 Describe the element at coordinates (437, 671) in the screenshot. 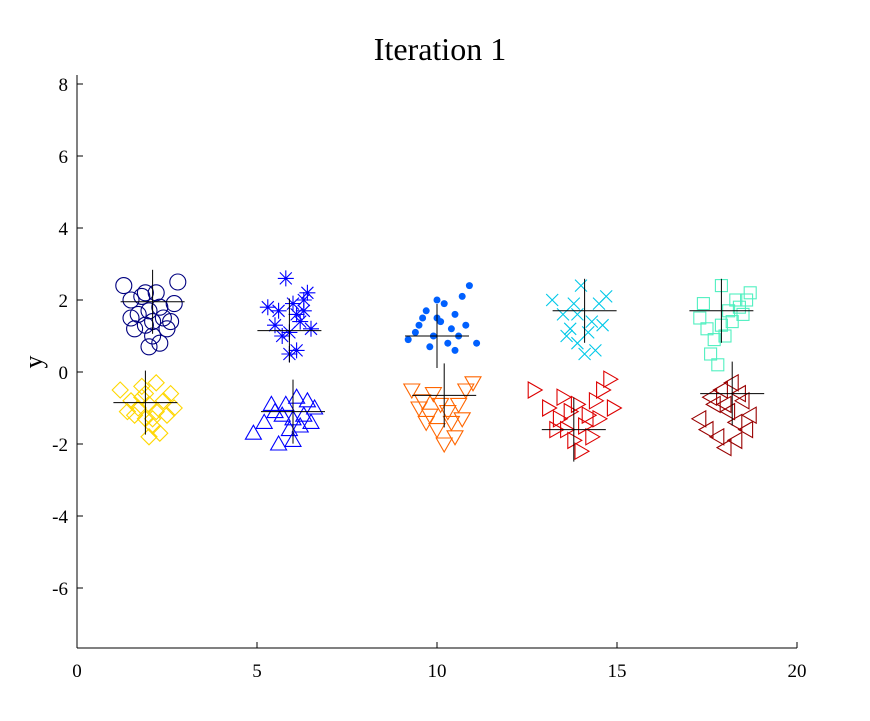

I see `x-tick-label: 10` at that location.